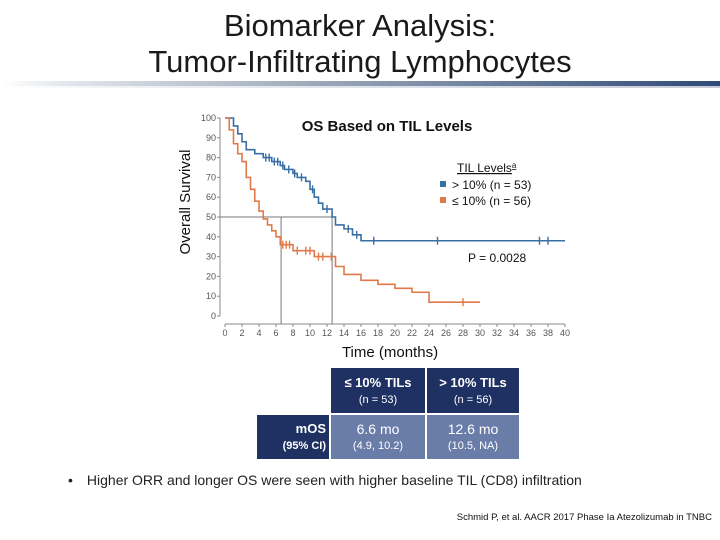 This screenshot has width=720, height=540. What do you see at coordinates (224, 333) in the screenshot?
I see `x-tick-label: 0` at bounding box center [224, 333].